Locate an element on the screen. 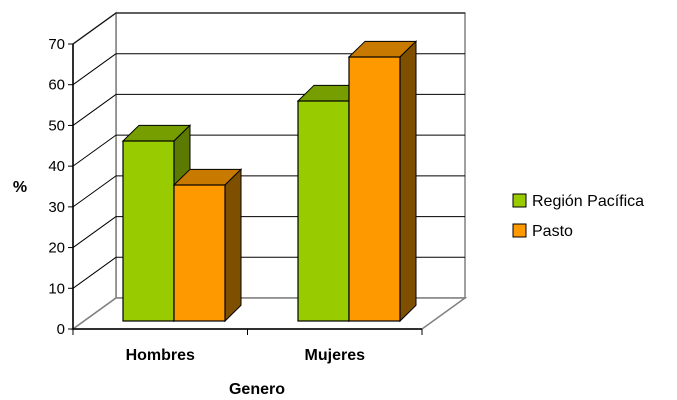 This screenshot has width=677, height=400. y-tick-label: 0 is located at coordinates (61, 329).